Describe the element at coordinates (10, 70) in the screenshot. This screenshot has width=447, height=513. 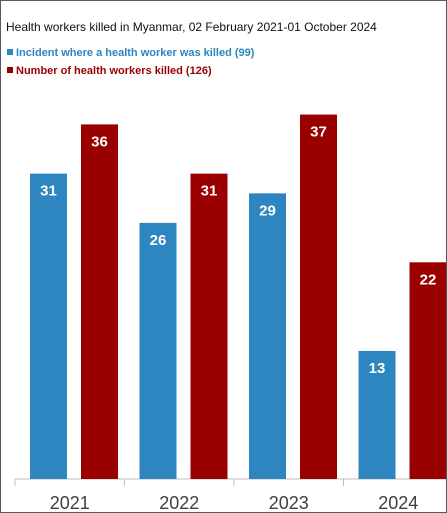
I see `legend-swatch-workers-killed` at that location.